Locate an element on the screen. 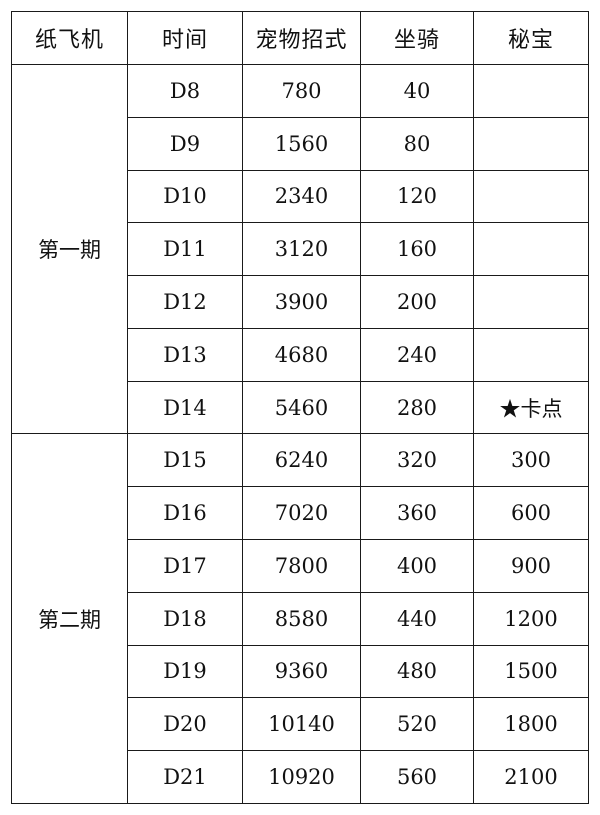 The image size is (600, 815). mount-cell: 520 is located at coordinates (417, 724).